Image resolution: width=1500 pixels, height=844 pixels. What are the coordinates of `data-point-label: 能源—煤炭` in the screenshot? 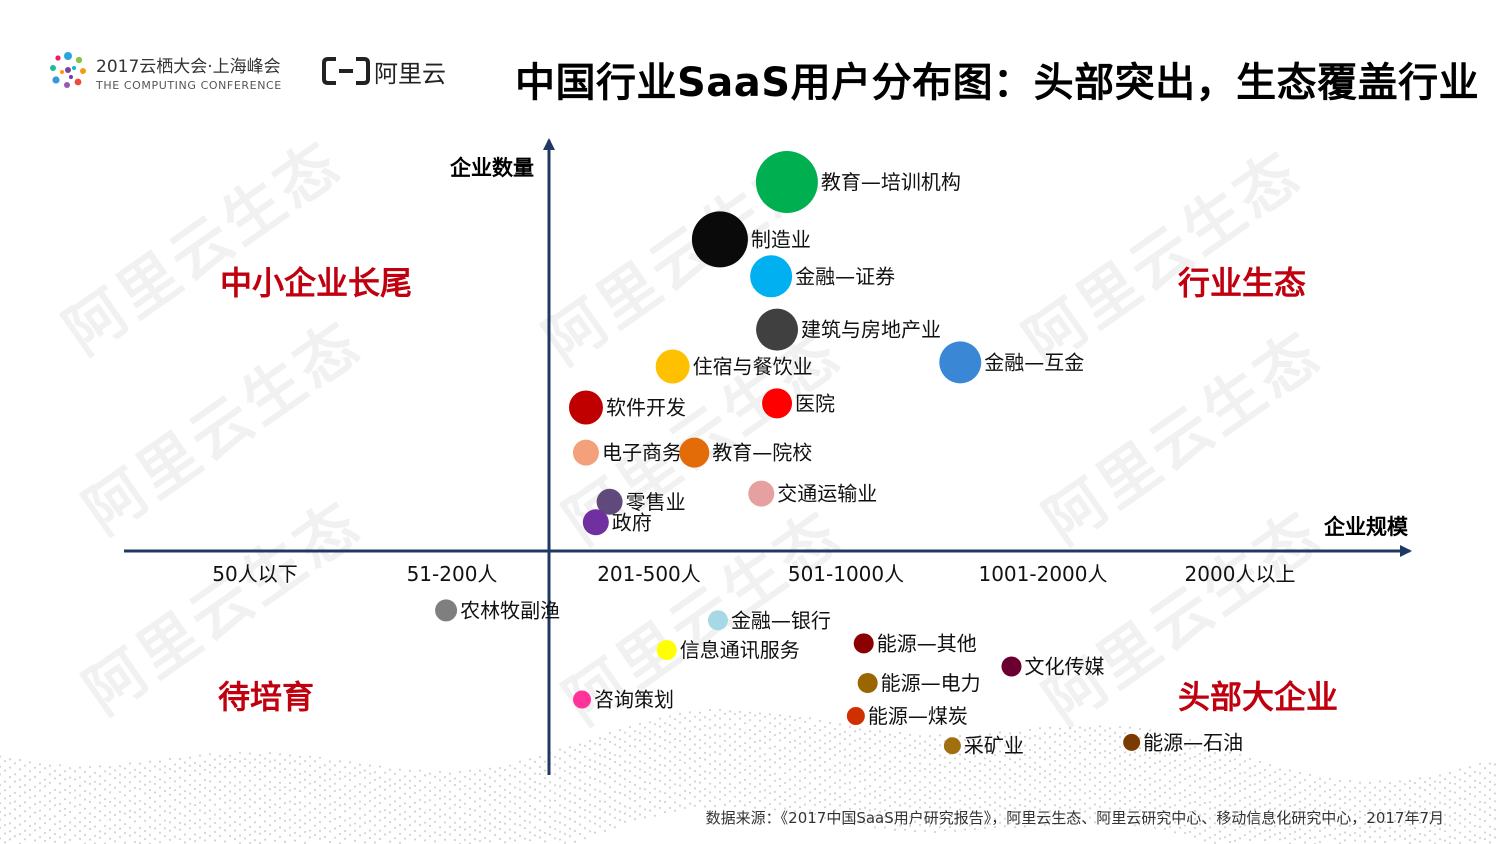 It's located at (918, 716).